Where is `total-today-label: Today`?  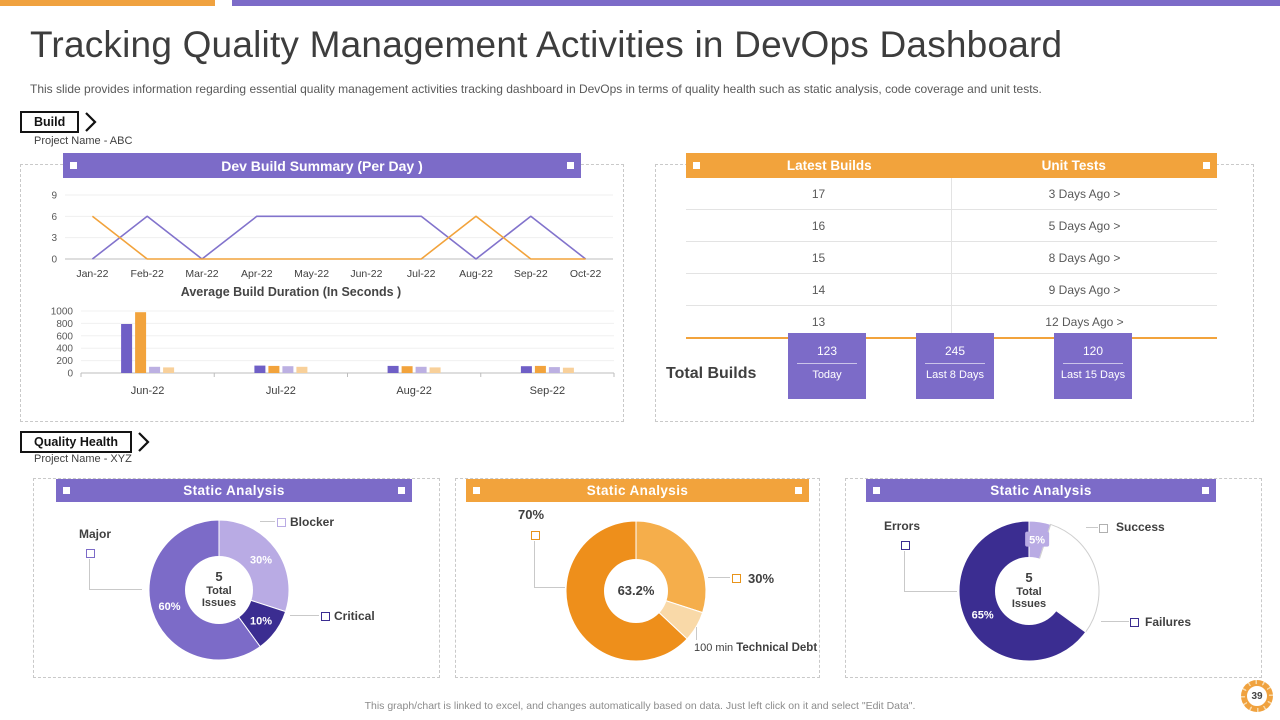
total-today-label: Today is located at coordinates (827, 375).